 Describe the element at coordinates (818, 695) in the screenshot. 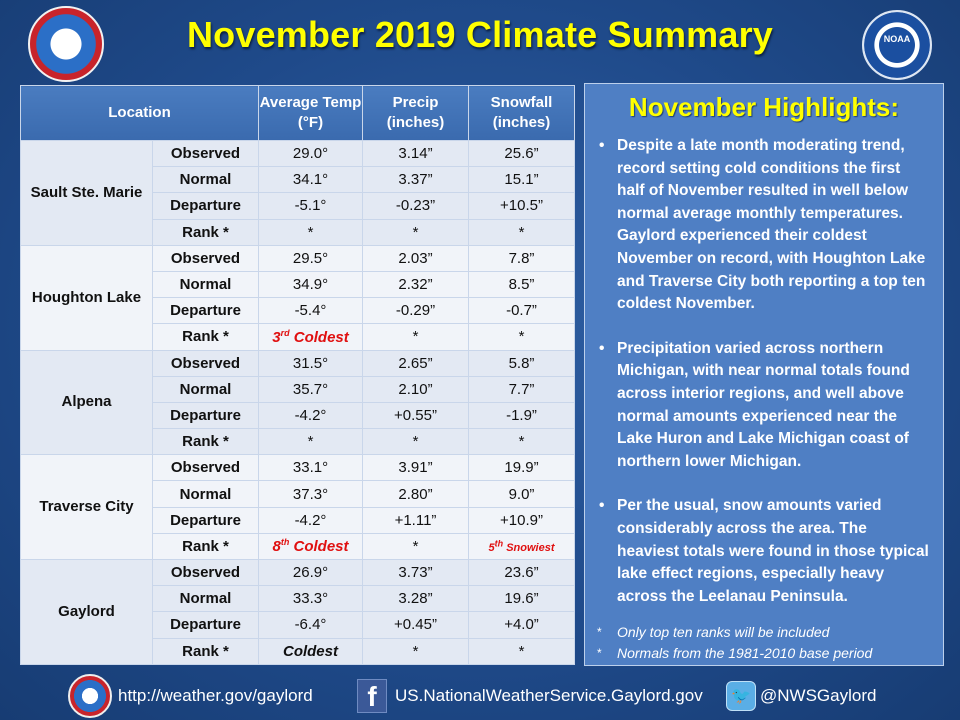

I see `twitter-text: @NWSGaylord` at that location.